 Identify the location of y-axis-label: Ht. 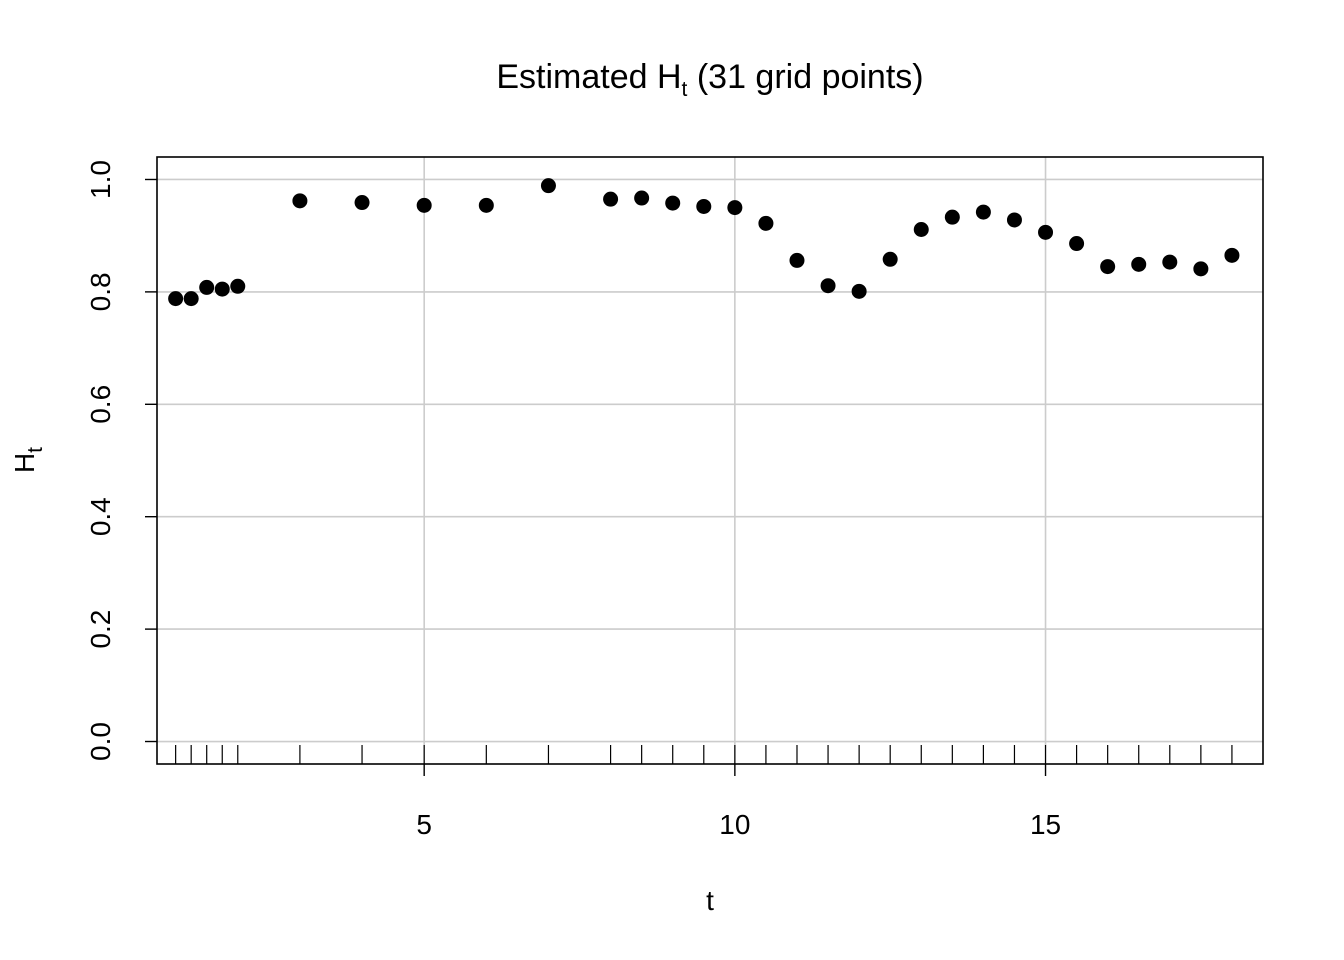
(28, 460).